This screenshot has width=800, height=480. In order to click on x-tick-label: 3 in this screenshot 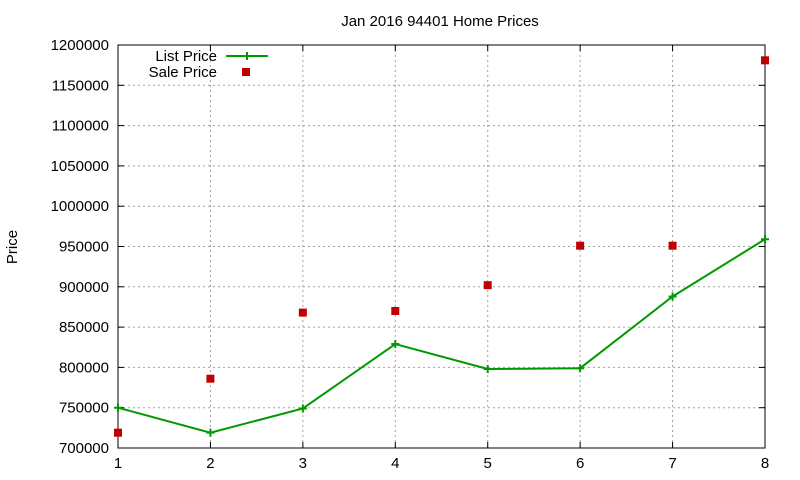, I will do `click(303, 463)`.